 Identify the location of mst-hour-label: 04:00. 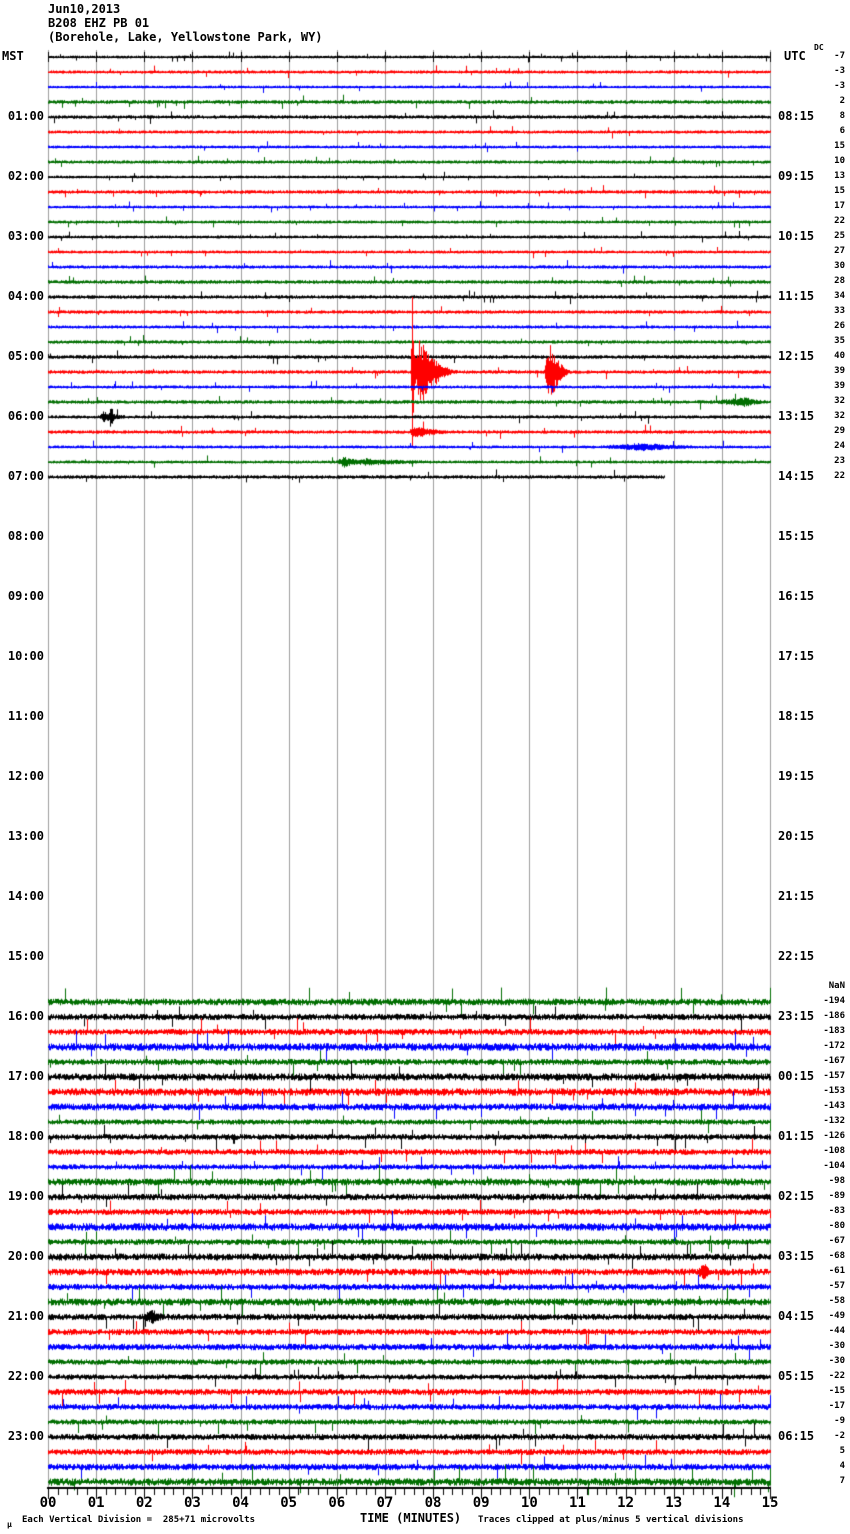
(25, 296).